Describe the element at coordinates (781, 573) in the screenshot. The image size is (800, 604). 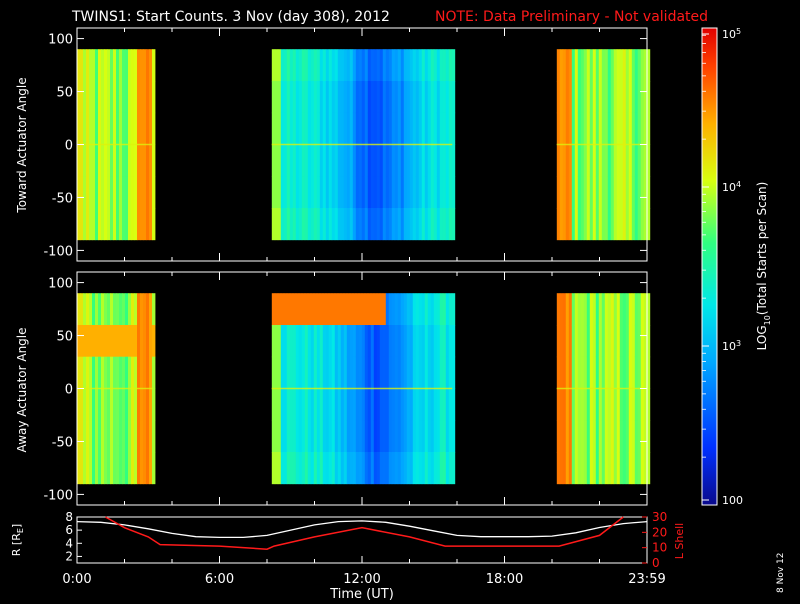
I see `date-stamp: 8 Nov 12` at that location.